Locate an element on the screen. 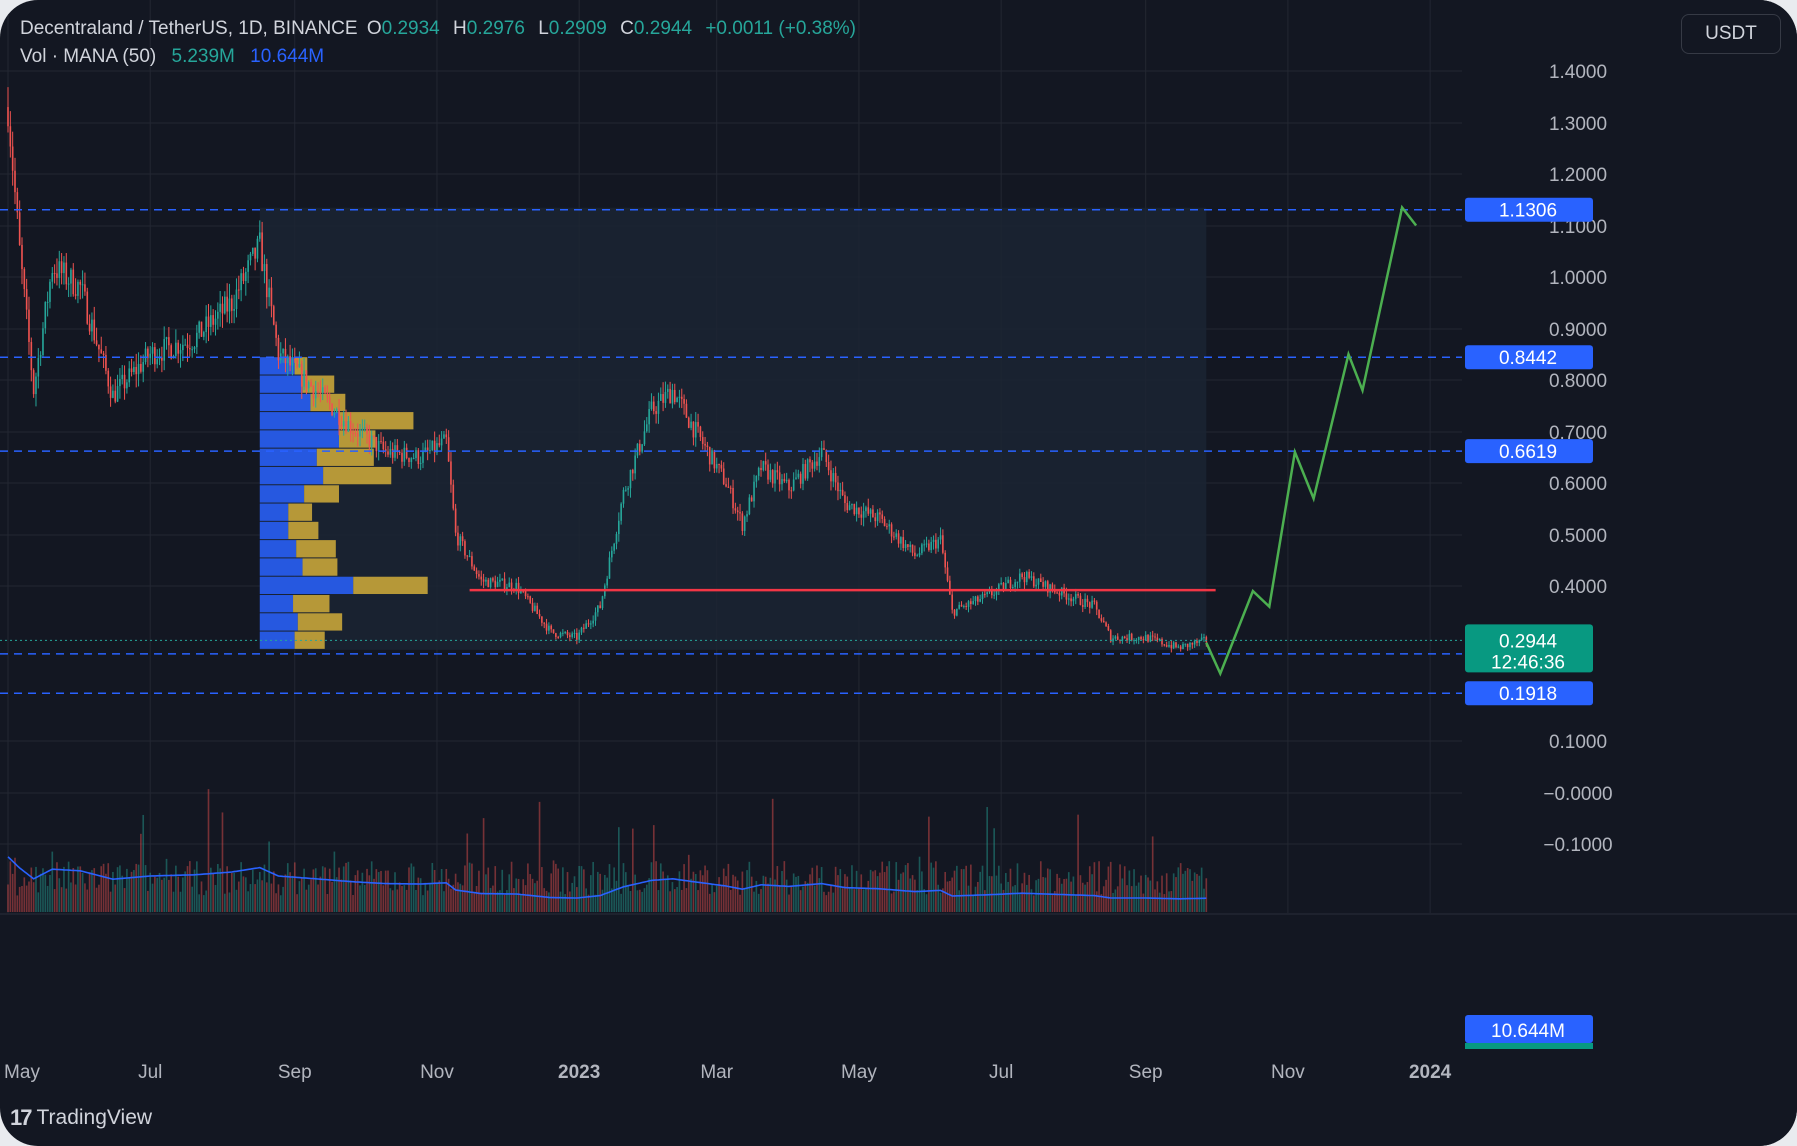 The image size is (1797, 1146). price-tick-label: −0.1000 is located at coordinates (1577, 845).